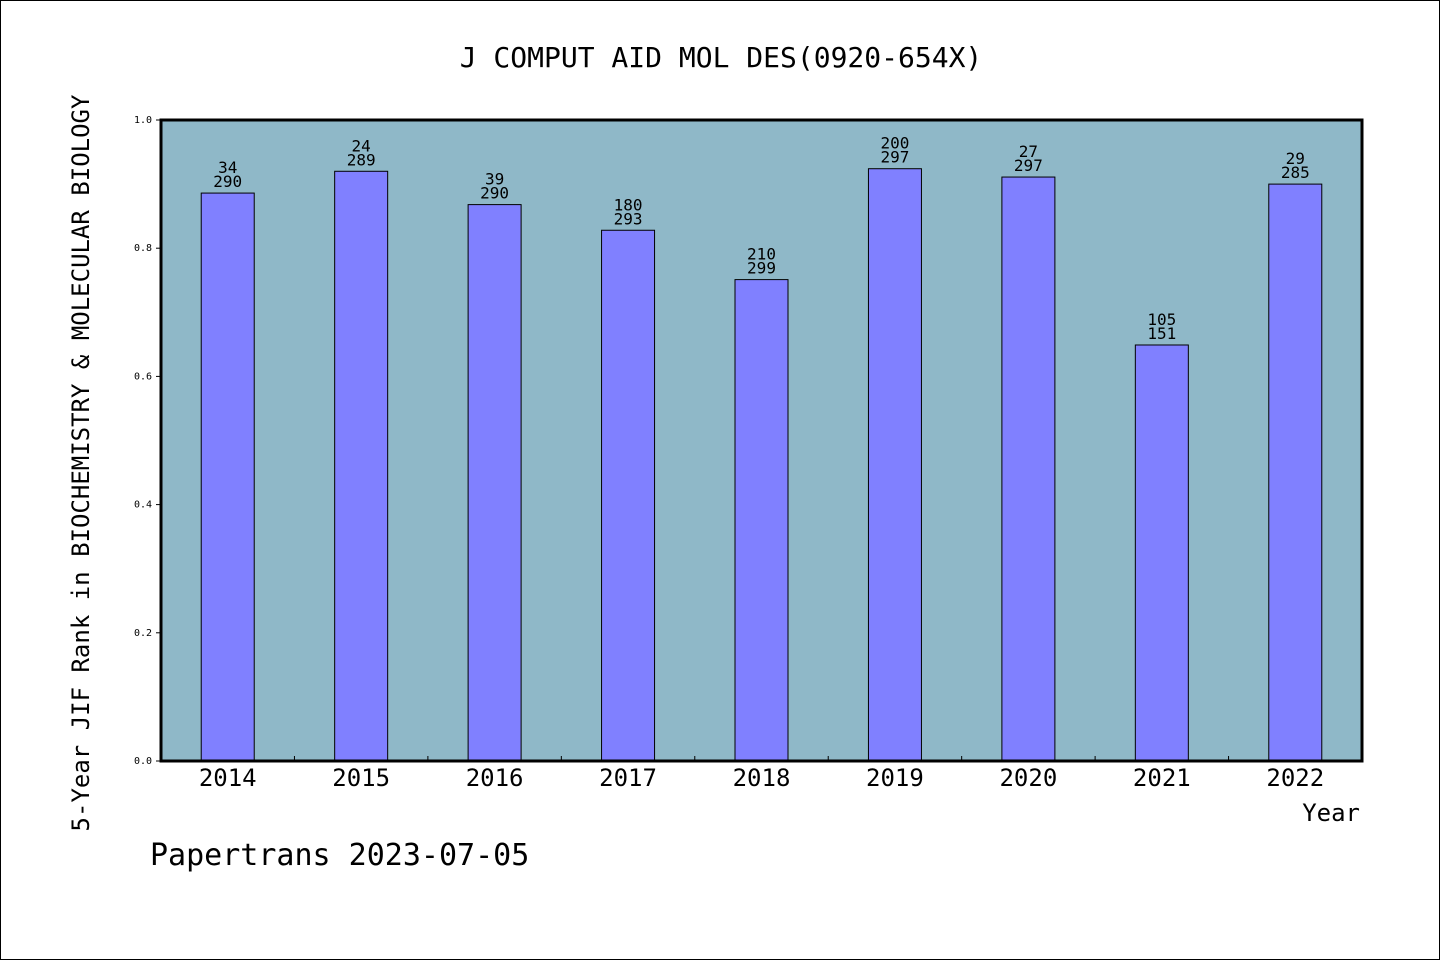 The height and width of the screenshot is (960, 1440). Describe the element at coordinates (143, 248) in the screenshot. I see `y-tick-label: 0.8` at that location.